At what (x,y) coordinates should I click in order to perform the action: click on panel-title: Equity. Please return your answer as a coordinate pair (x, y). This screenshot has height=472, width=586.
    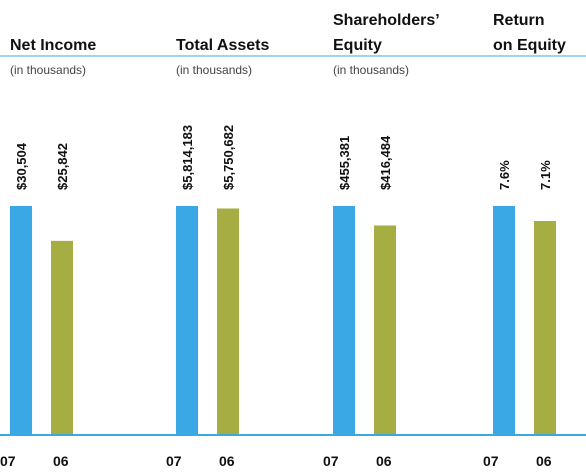
    Looking at the image, I should click on (357, 45).